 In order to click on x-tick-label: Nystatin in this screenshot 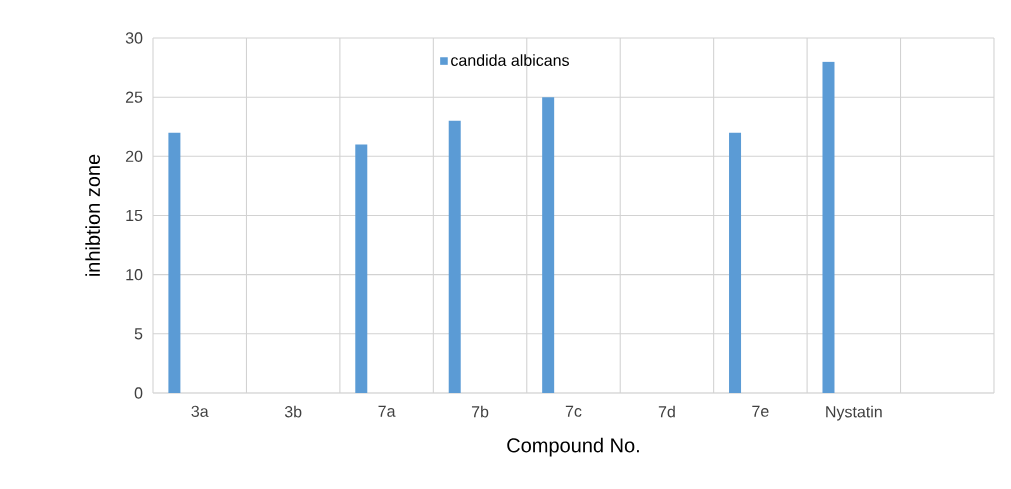, I will do `click(854, 413)`.